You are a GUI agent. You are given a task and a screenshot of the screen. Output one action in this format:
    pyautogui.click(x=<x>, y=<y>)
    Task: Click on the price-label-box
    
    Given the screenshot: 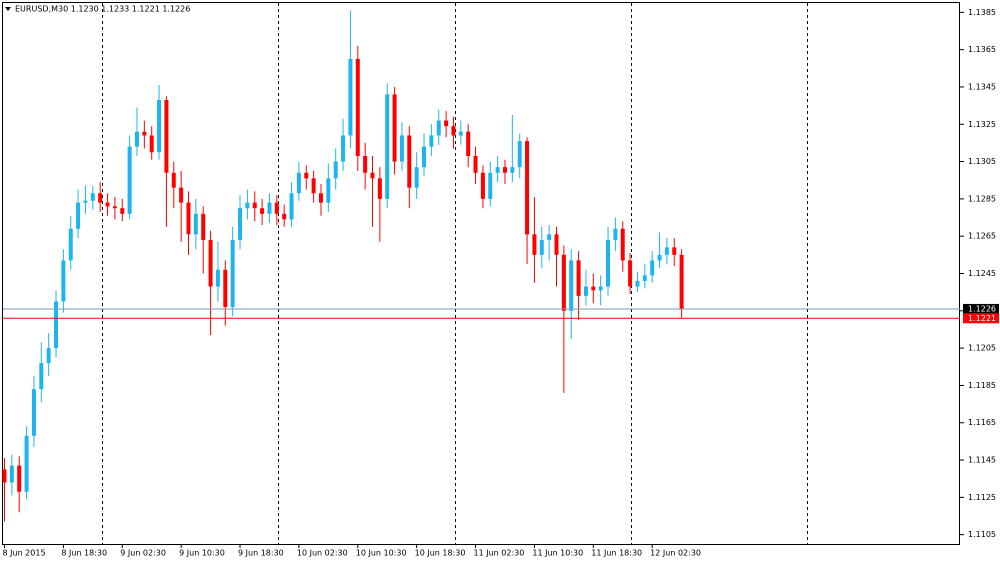 What is the action you would take?
    pyautogui.click(x=981, y=308)
    